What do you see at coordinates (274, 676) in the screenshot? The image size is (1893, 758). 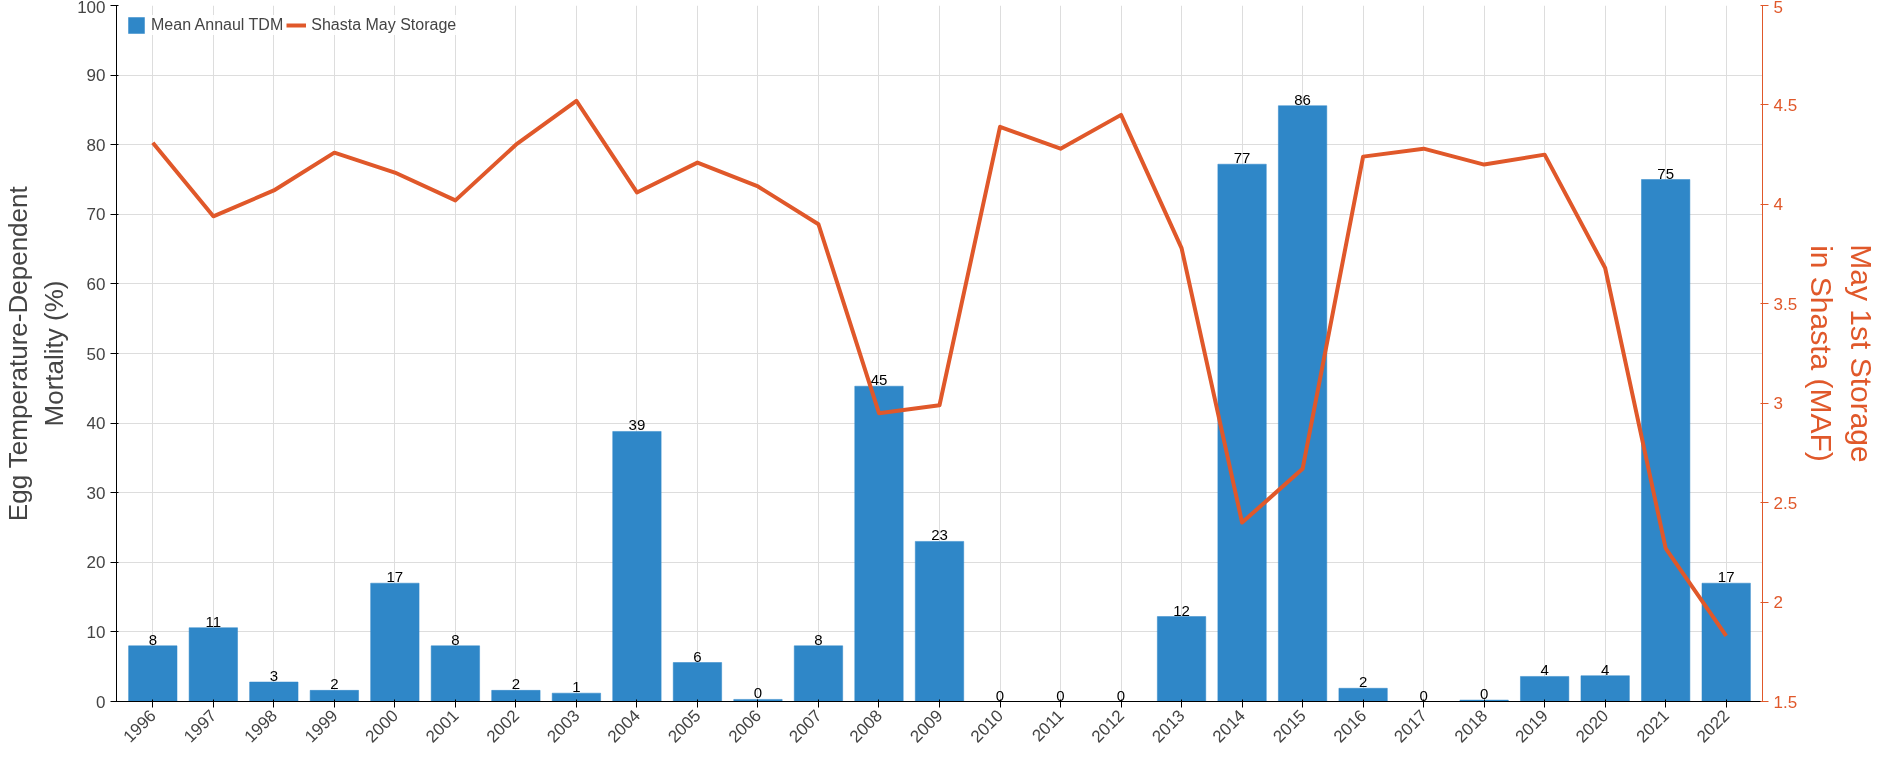 I see `data-label: 3` at bounding box center [274, 676].